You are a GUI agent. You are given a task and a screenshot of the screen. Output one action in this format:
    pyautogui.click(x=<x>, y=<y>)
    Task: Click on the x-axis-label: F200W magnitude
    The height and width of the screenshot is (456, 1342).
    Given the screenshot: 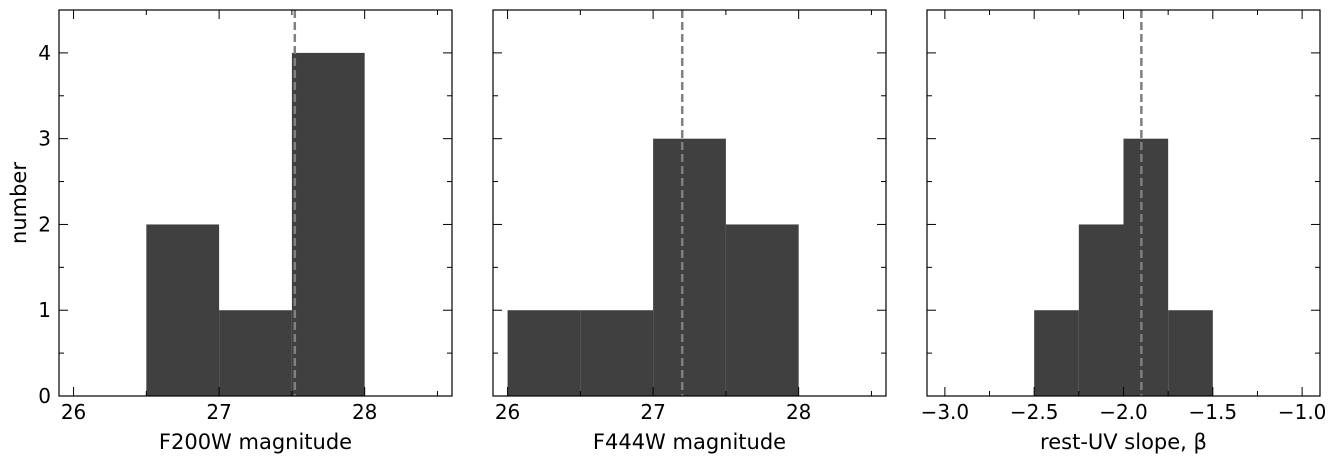 What is the action you would take?
    pyautogui.click(x=255, y=442)
    